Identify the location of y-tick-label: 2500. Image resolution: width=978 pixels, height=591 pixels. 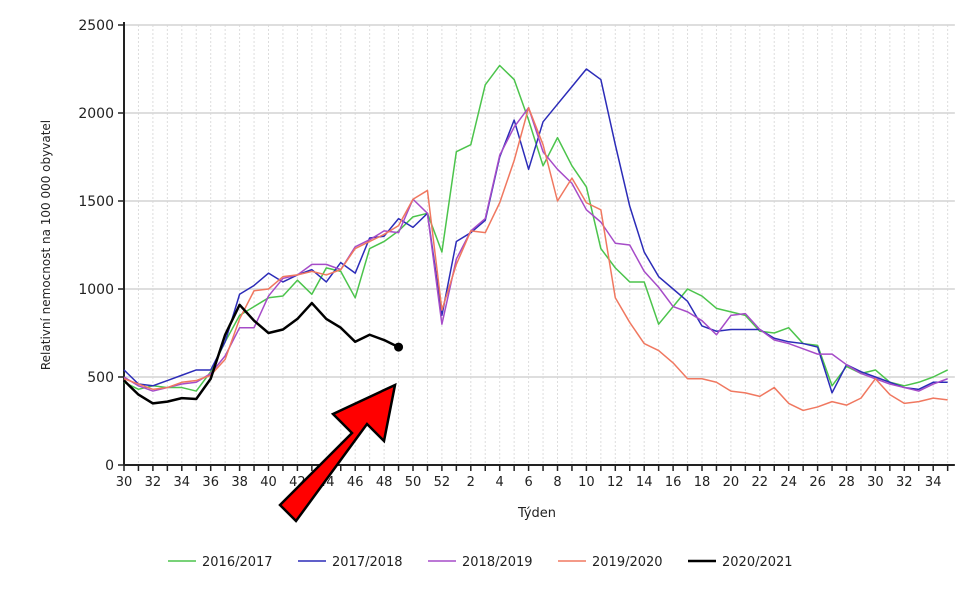
(96, 26).